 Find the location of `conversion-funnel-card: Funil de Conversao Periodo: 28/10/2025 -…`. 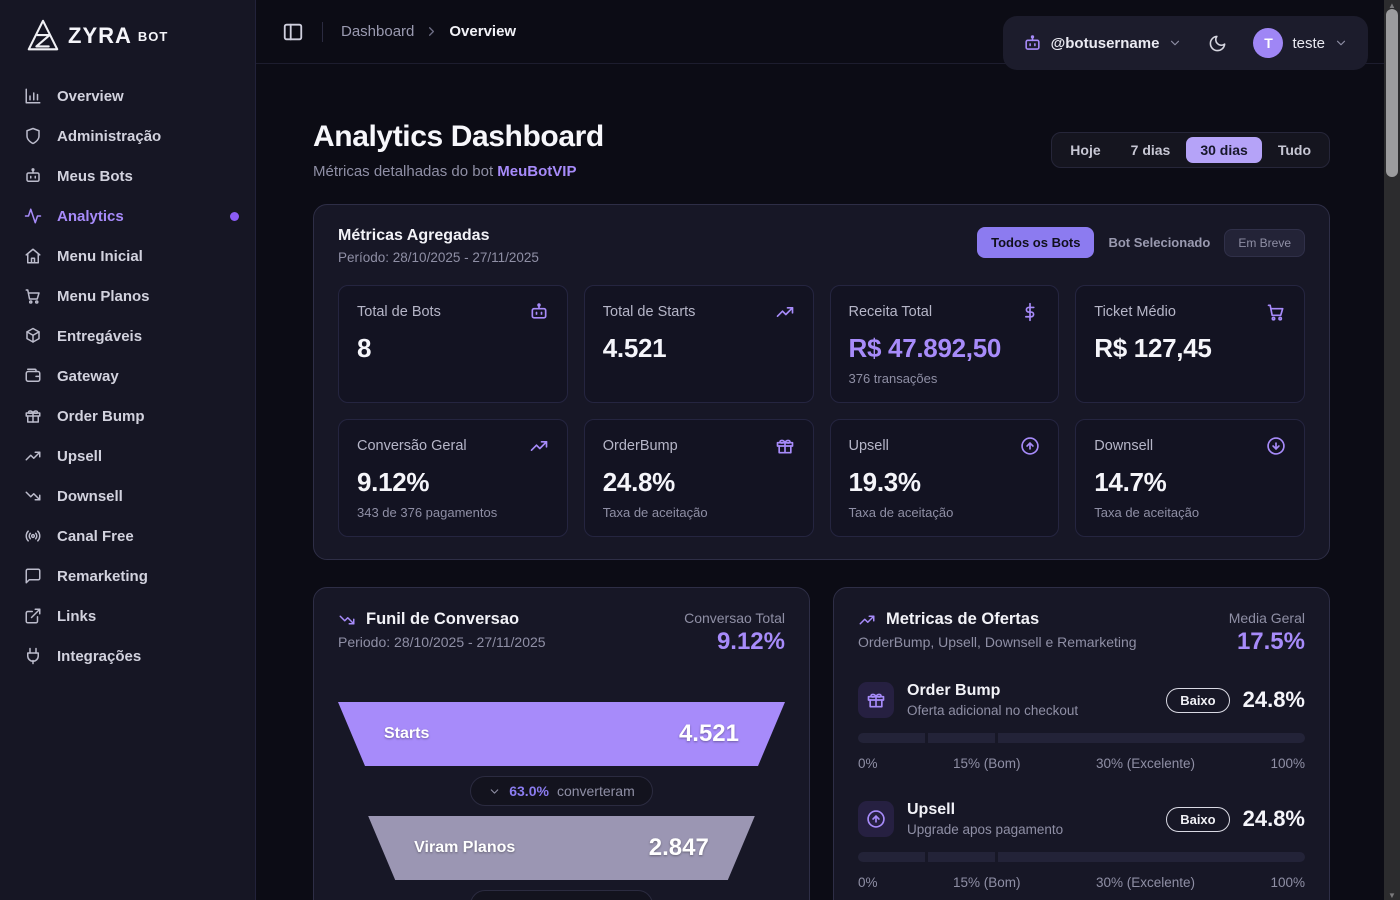

conversion-funnel-card: Funil de Conversao Periodo: 28/10/2025 -… is located at coordinates (561, 743).